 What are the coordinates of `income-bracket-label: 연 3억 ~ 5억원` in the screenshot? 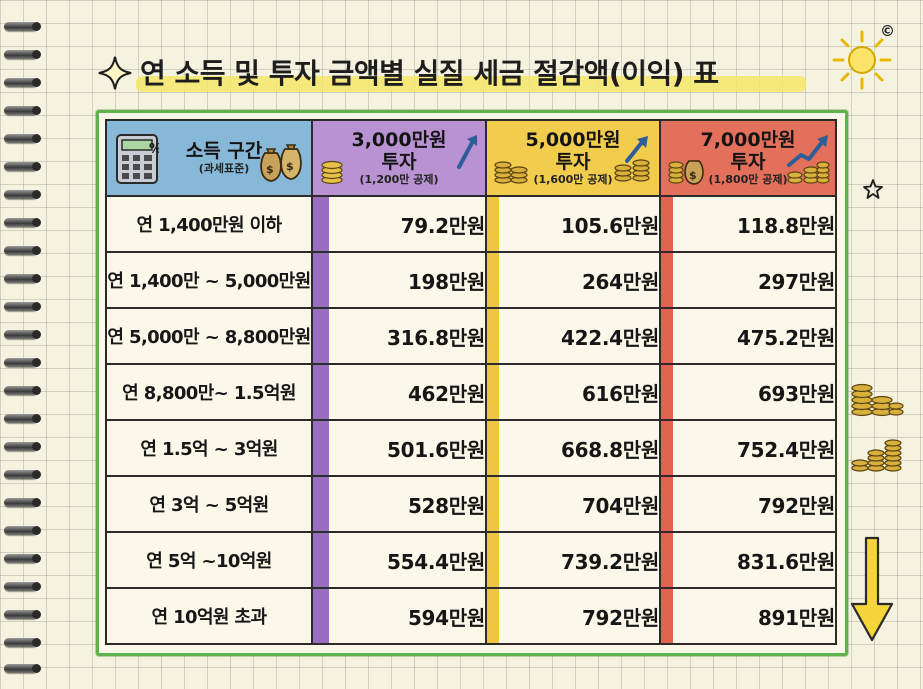 It's located at (209, 504).